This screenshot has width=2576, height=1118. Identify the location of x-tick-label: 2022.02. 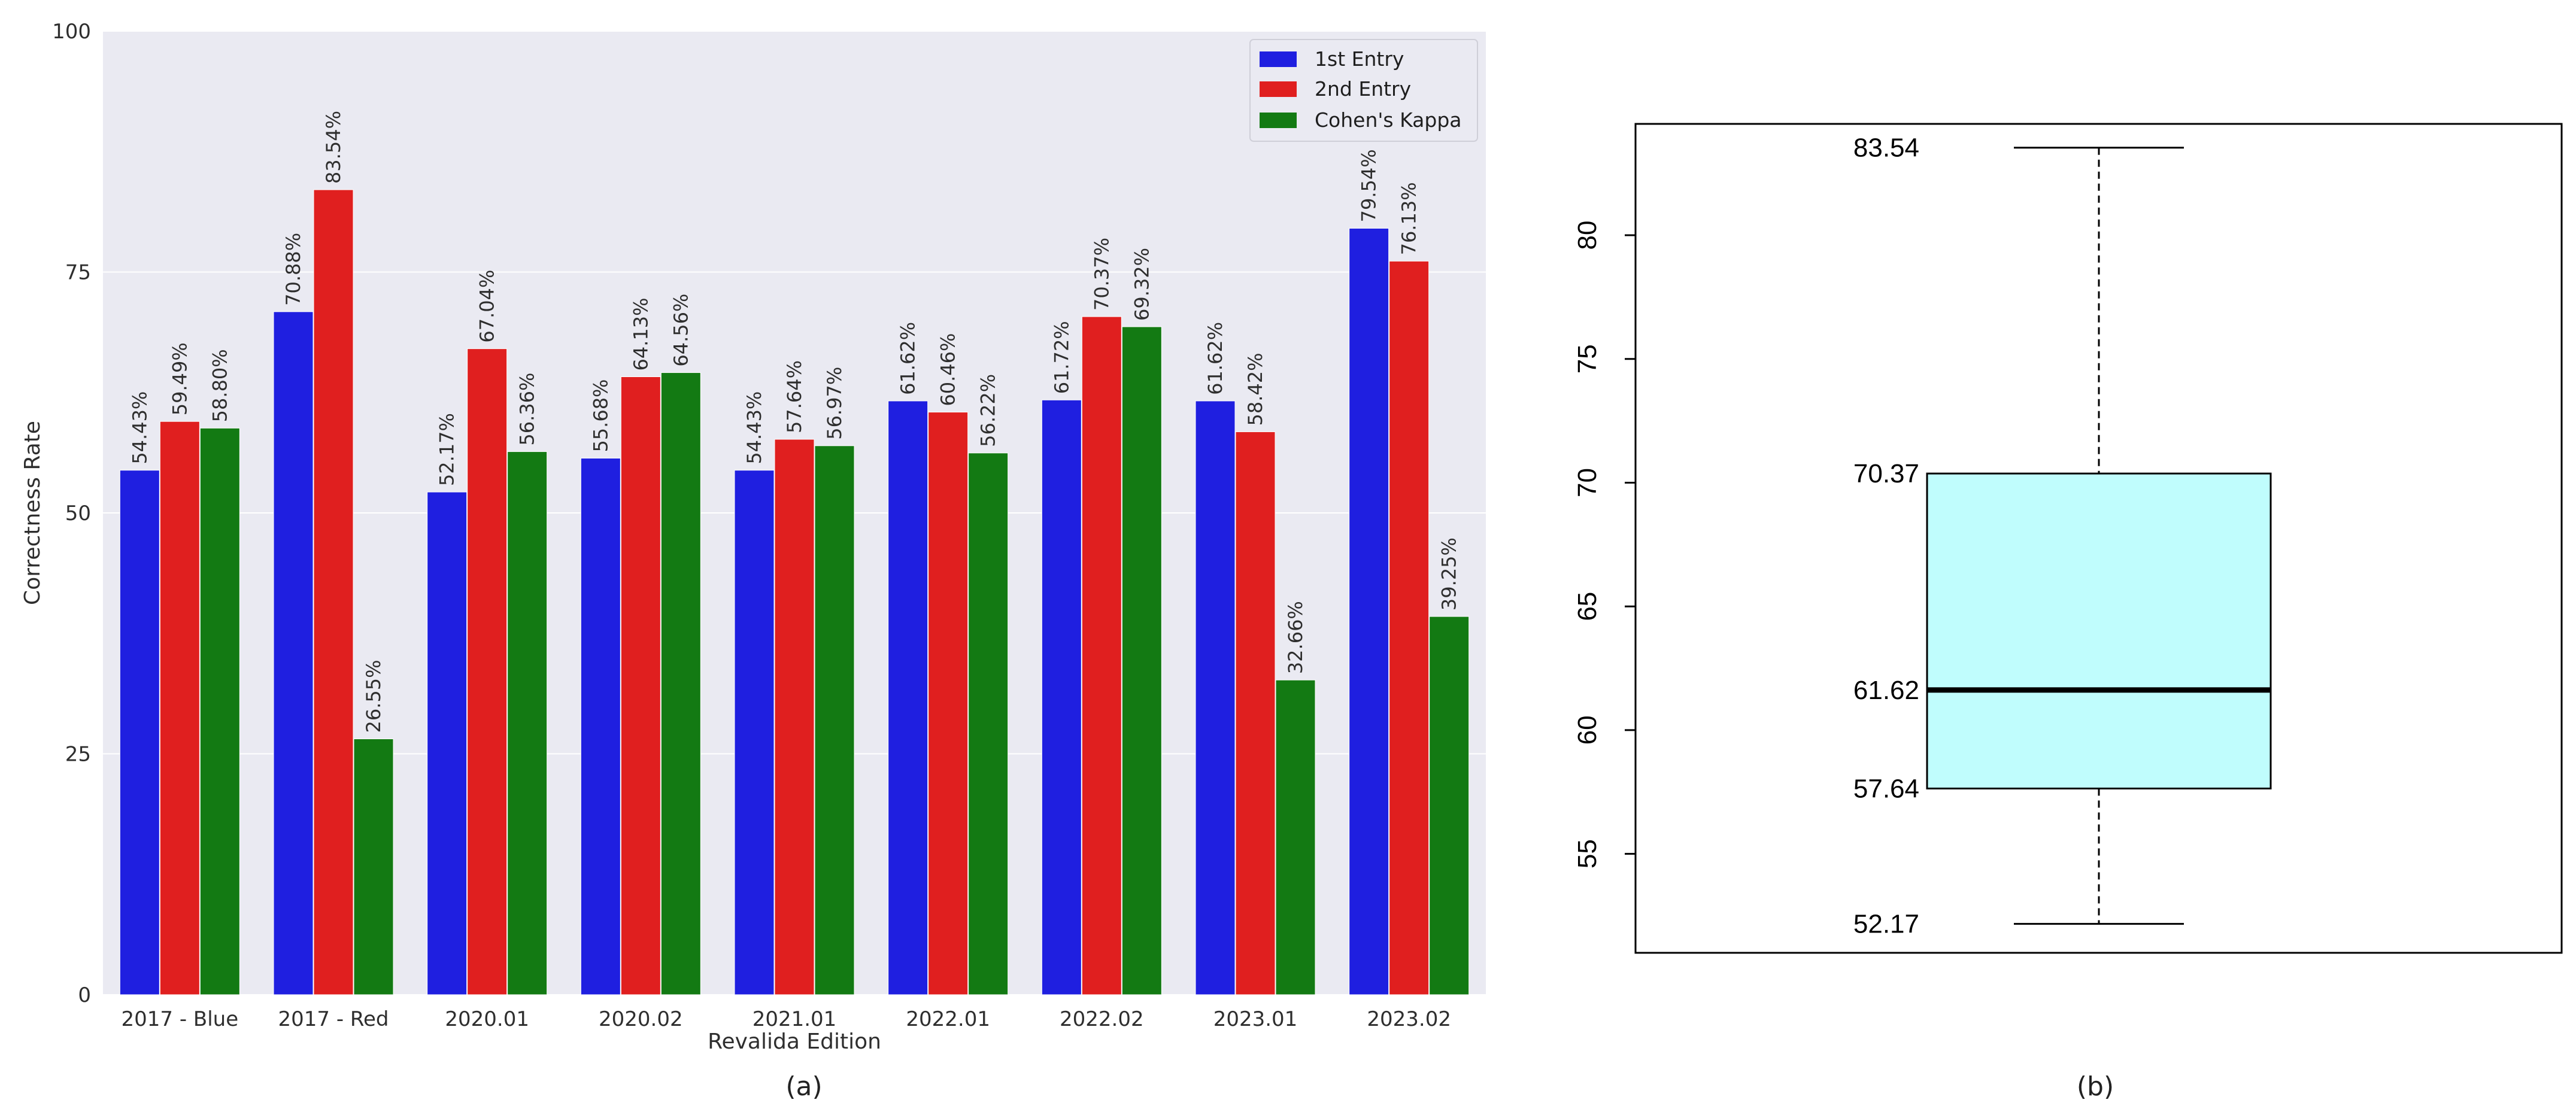
(1102, 1019).